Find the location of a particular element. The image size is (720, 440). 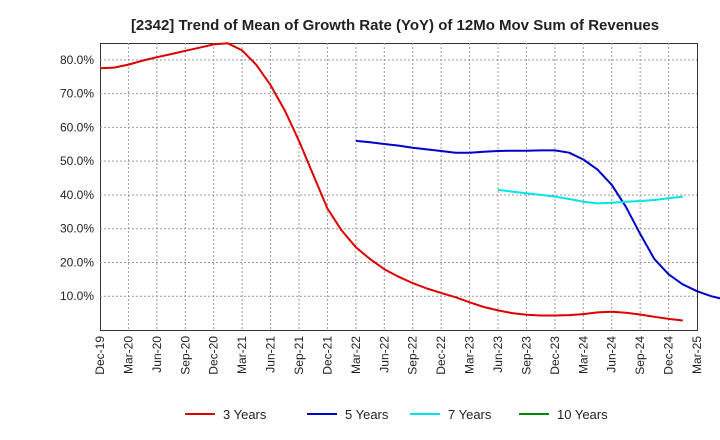

x-tick-label: Mar-23 is located at coordinates (470, 355).